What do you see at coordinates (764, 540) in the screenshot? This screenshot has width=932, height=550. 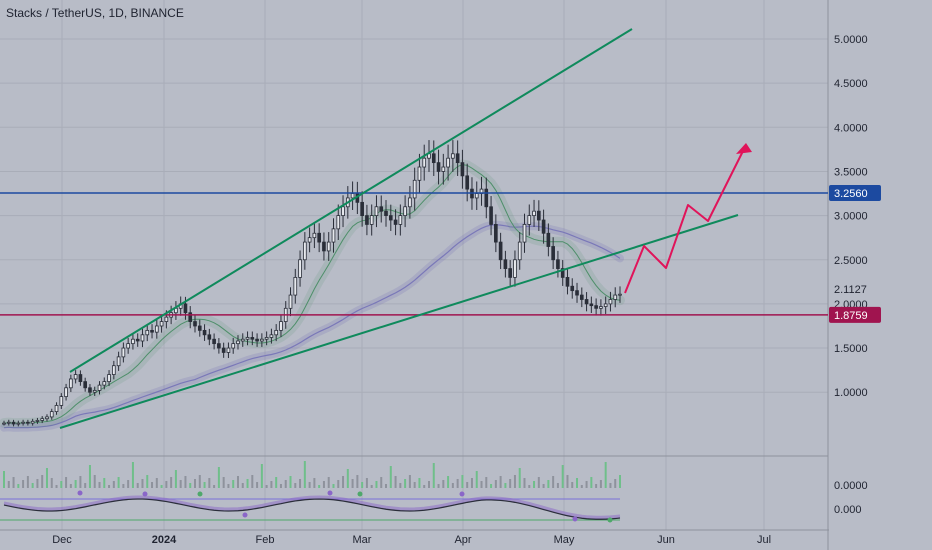 I see `time-label: Jul` at bounding box center [764, 540].